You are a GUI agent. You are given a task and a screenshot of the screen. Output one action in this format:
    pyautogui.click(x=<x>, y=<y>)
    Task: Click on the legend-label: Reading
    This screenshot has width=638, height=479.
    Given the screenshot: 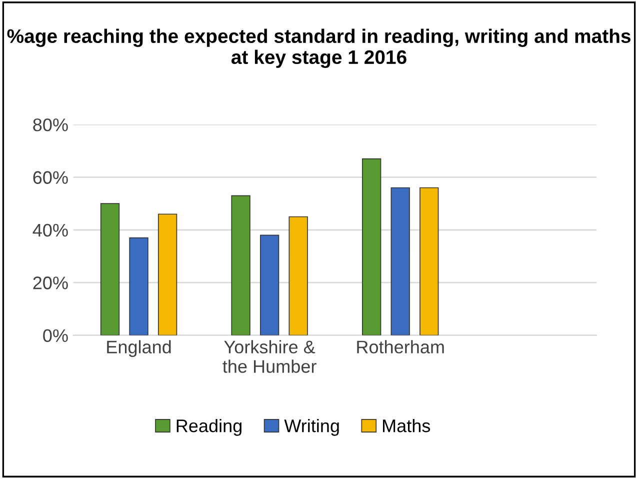 What is the action you would take?
    pyautogui.click(x=209, y=427)
    